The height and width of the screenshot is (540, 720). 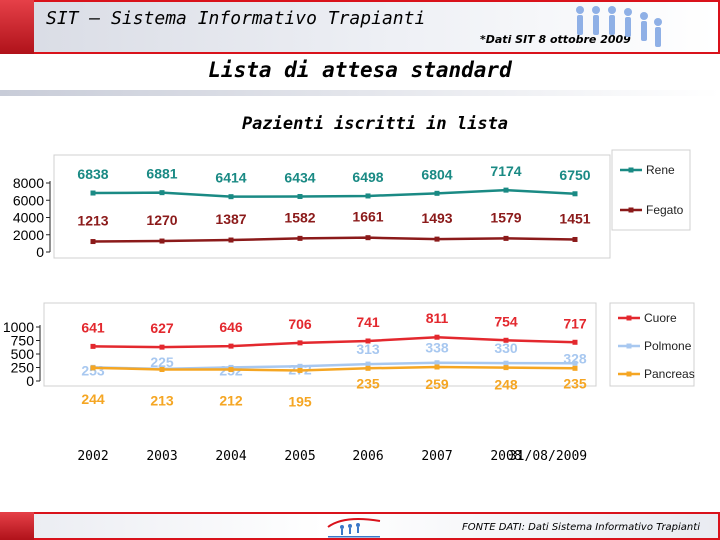 What do you see at coordinates (506, 385) in the screenshot?
I see `data-label: 248` at bounding box center [506, 385].